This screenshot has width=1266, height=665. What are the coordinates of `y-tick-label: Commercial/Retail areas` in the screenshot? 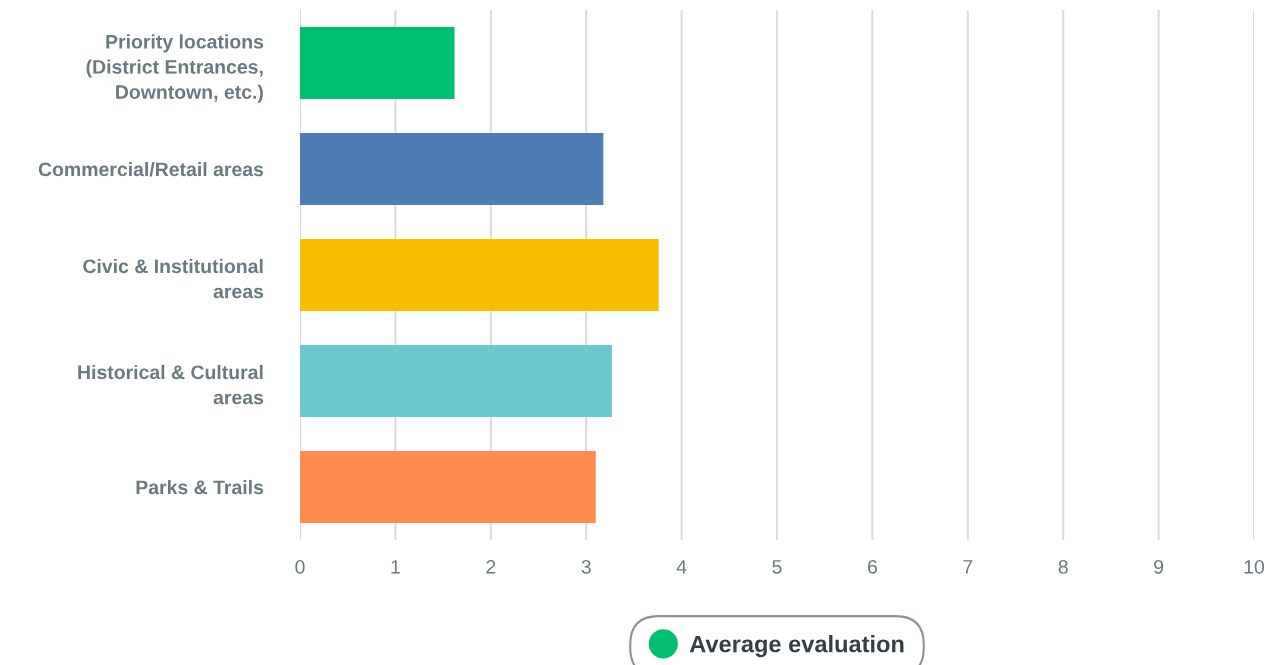 It's located at (151, 169).